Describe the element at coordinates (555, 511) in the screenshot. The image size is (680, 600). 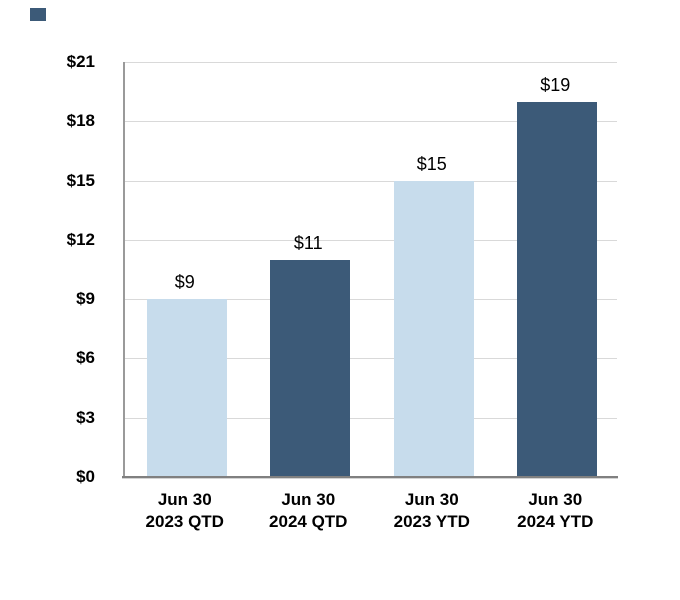
I see `x-tick-label: Jun 30 2024 YTD` at that location.